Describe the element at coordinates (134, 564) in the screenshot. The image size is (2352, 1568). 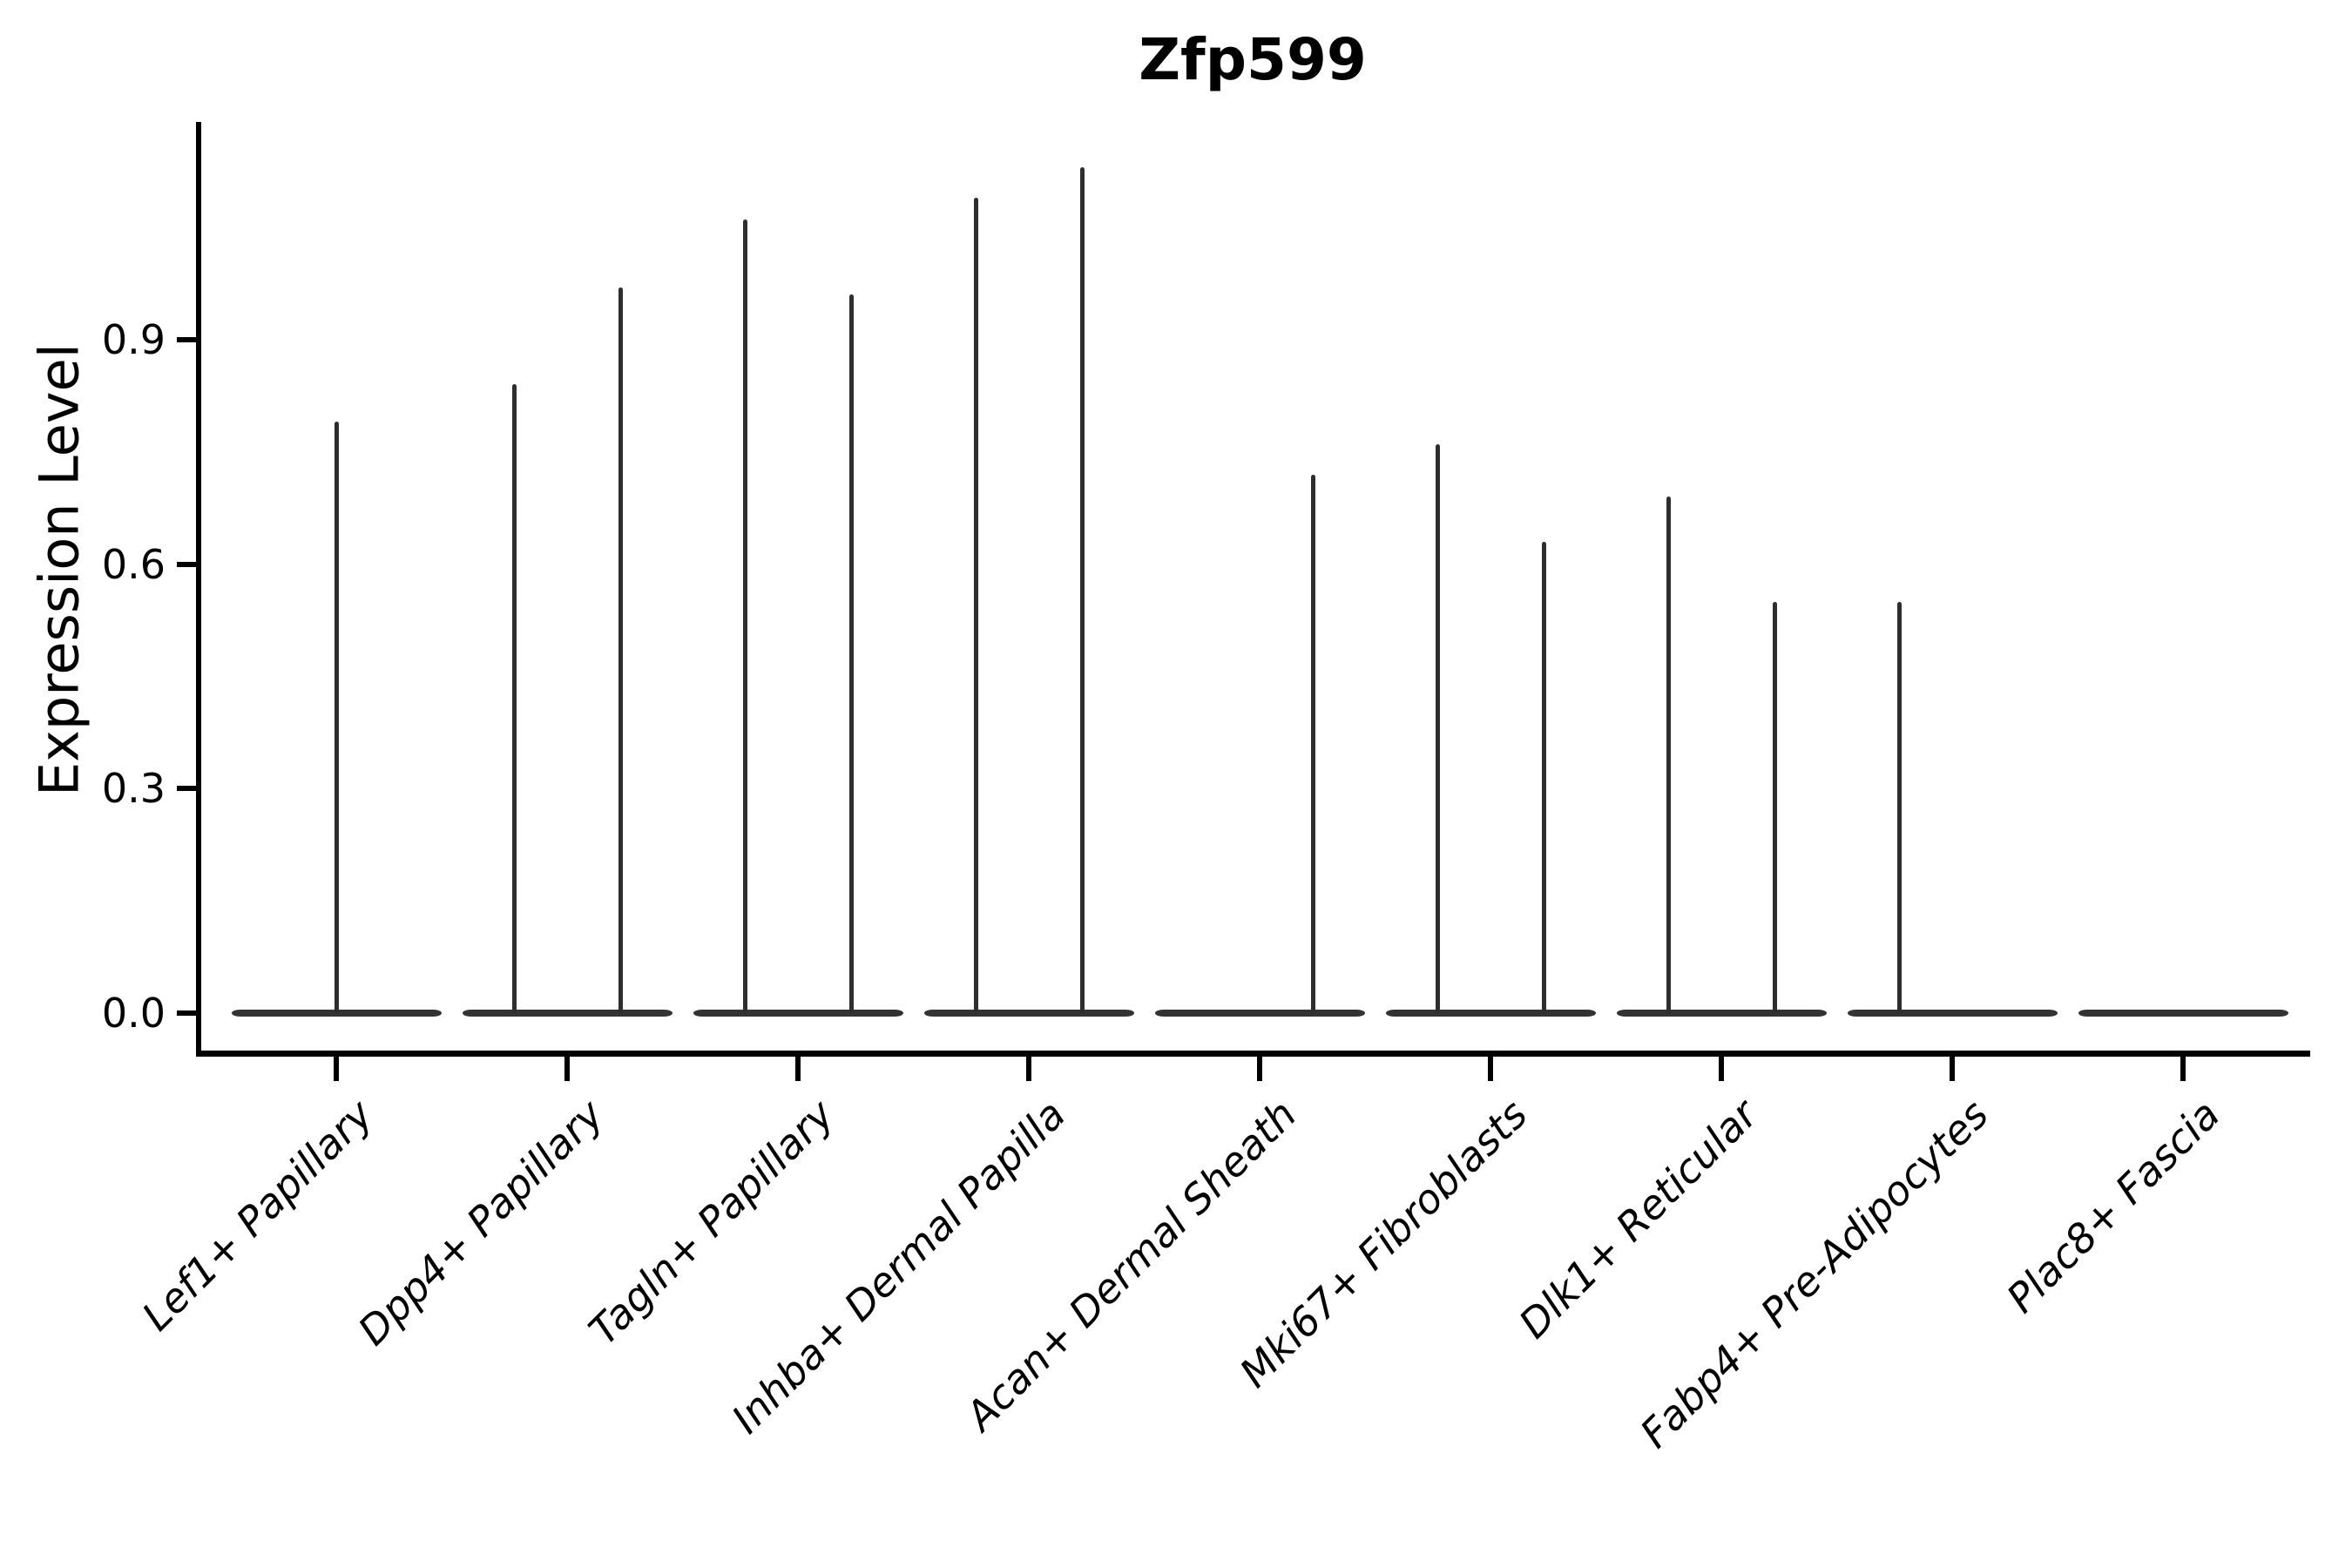
I see `y-tick-label: 0.6` at that location.